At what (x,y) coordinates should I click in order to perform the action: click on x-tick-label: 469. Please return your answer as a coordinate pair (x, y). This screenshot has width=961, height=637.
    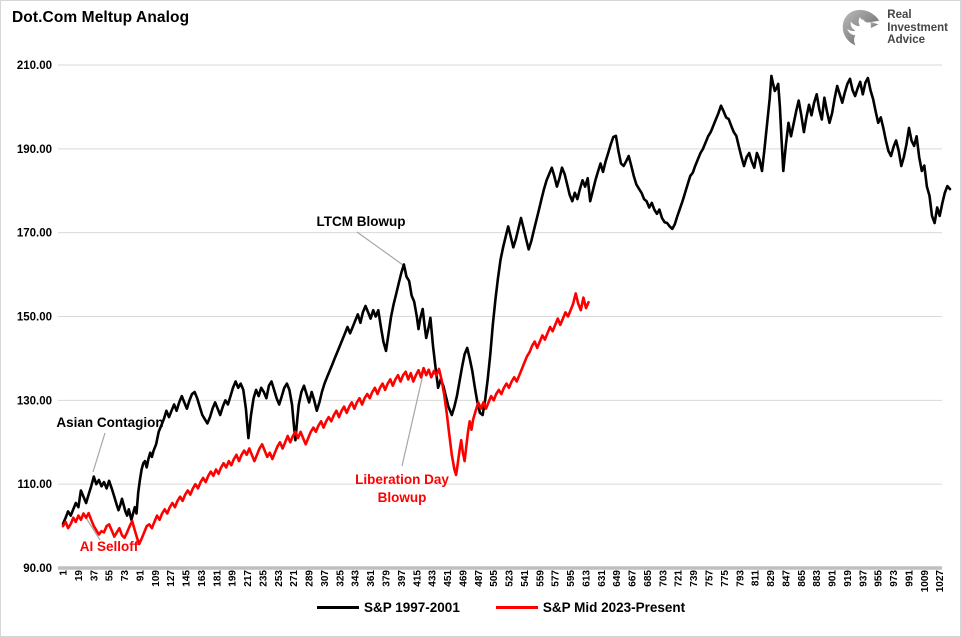
    Looking at the image, I should click on (463, 578).